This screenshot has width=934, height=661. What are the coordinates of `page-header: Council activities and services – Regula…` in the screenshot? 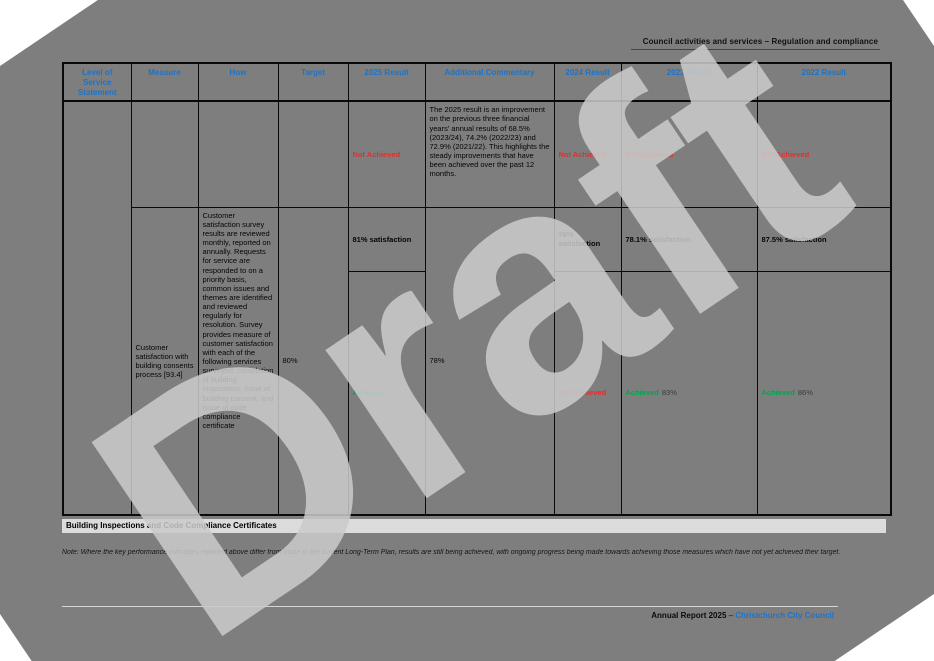 It's located at (755, 43).